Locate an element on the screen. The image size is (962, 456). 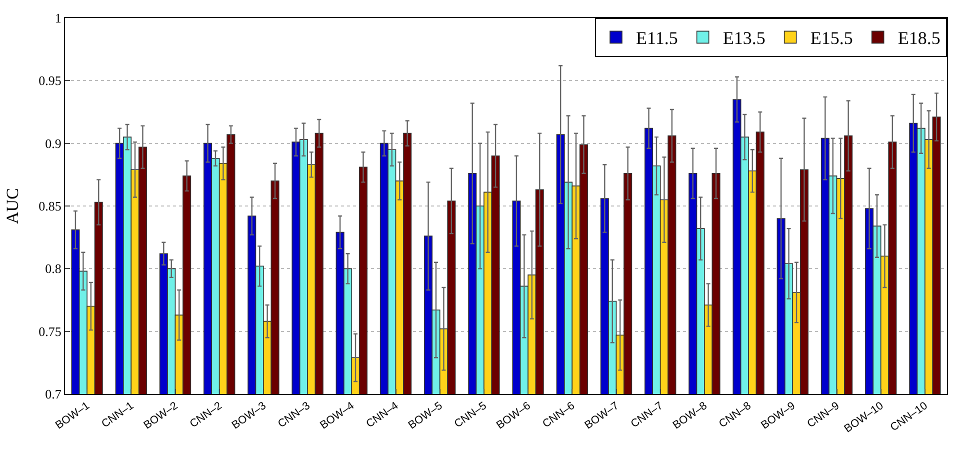
y-tick-label: 0.8 is located at coordinates (53, 268).